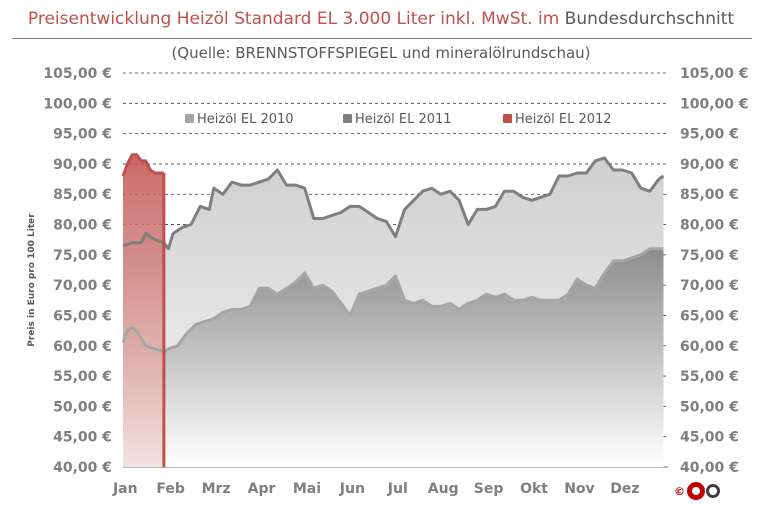 The height and width of the screenshot is (525, 762). Describe the element at coordinates (82, 377) in the screenshot. I see `y-tick-label-left: 55,00 €` at that location.